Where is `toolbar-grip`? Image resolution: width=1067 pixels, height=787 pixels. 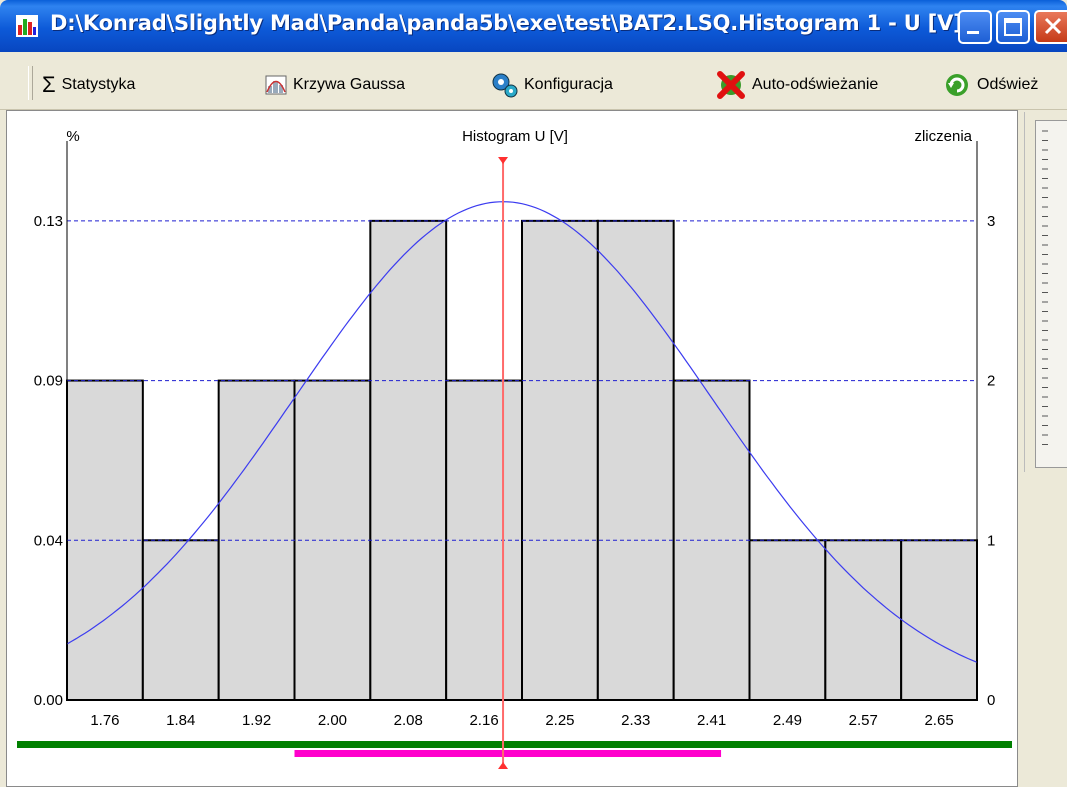 toolbar-grip is located at coordinates (30, 83).